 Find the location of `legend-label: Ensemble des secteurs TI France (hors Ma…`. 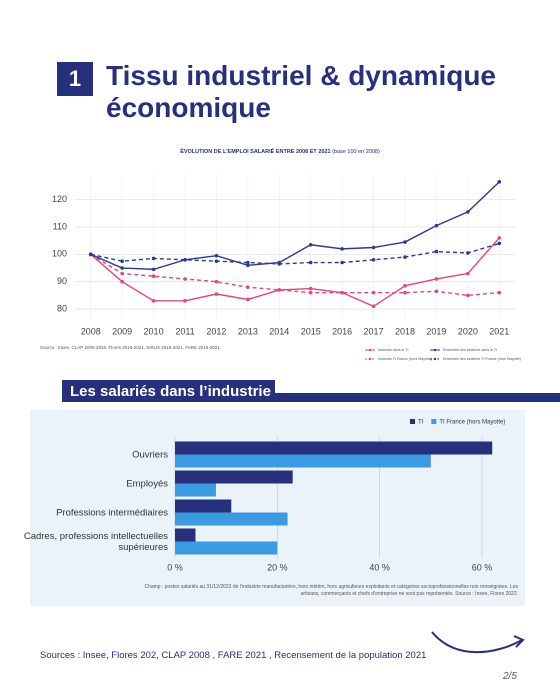

legend-label: Ensemble des secteurs TI France (hors Ma… is located at coordinates (482, 359).